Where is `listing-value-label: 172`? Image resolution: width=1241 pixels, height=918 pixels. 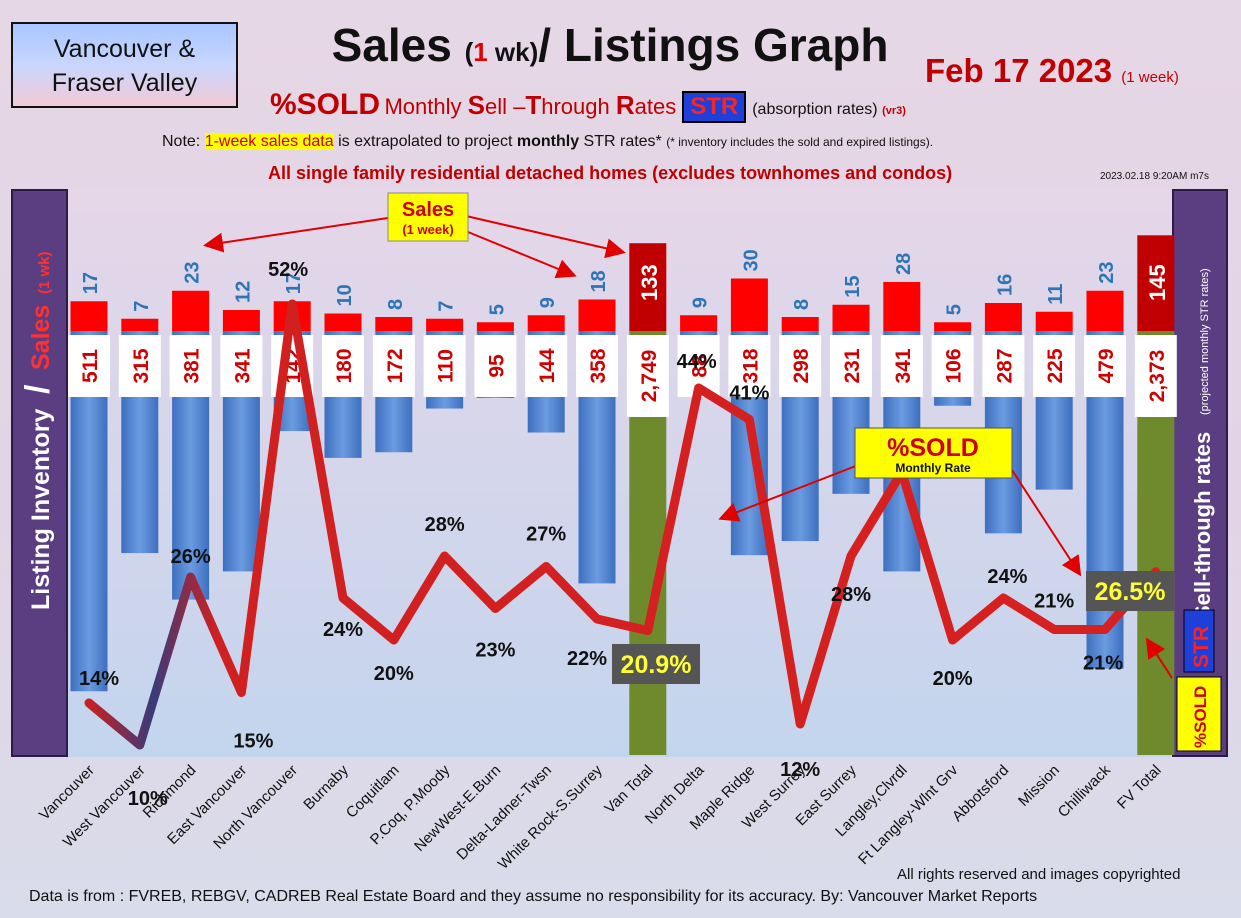 listing-value-label: 172 is located at coordinates (395, 365).